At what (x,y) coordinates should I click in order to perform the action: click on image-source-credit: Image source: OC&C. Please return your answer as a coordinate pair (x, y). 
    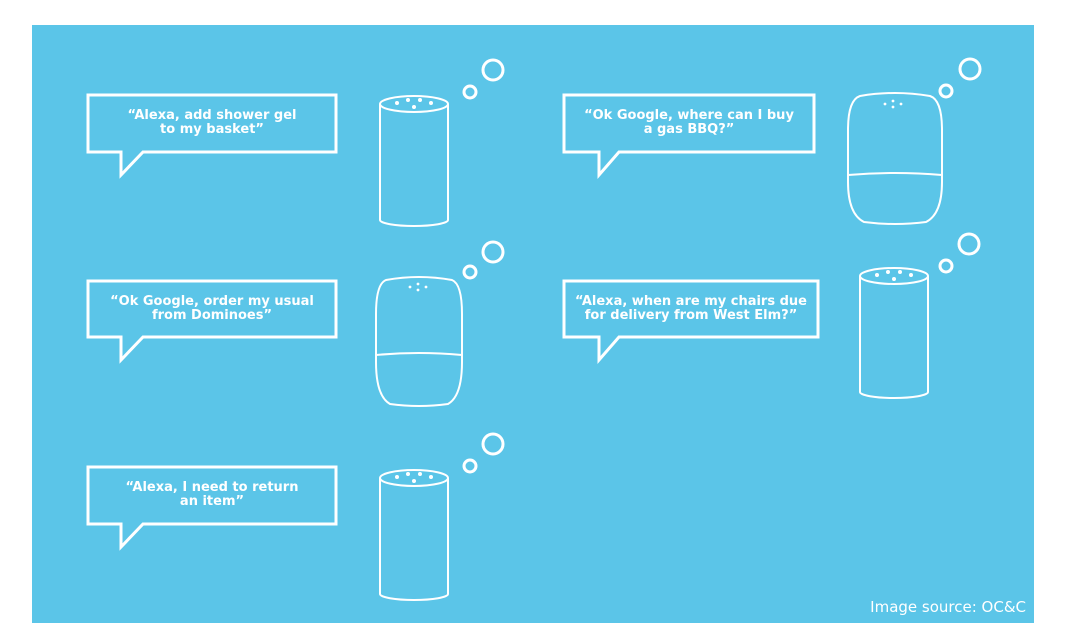
    Looking at the image, I should click on (948, 607).